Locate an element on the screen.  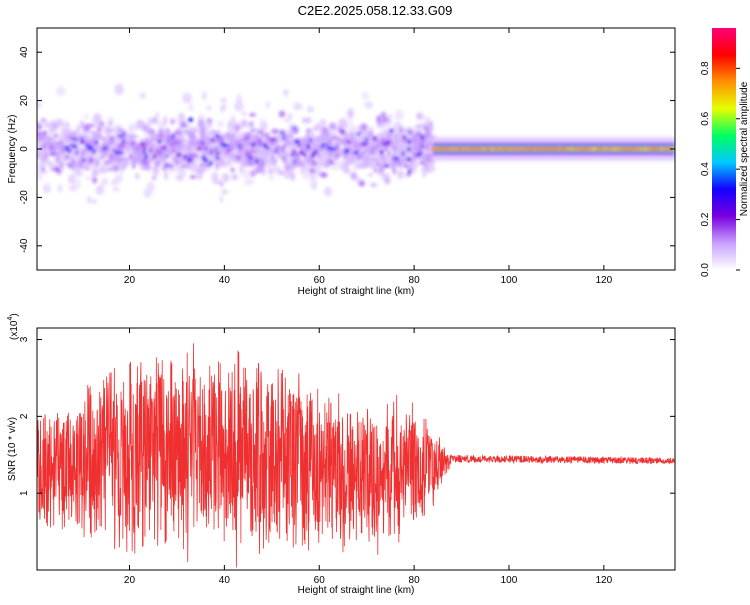
snr-xtick-label: 20 is located at coordinates (130, 580).